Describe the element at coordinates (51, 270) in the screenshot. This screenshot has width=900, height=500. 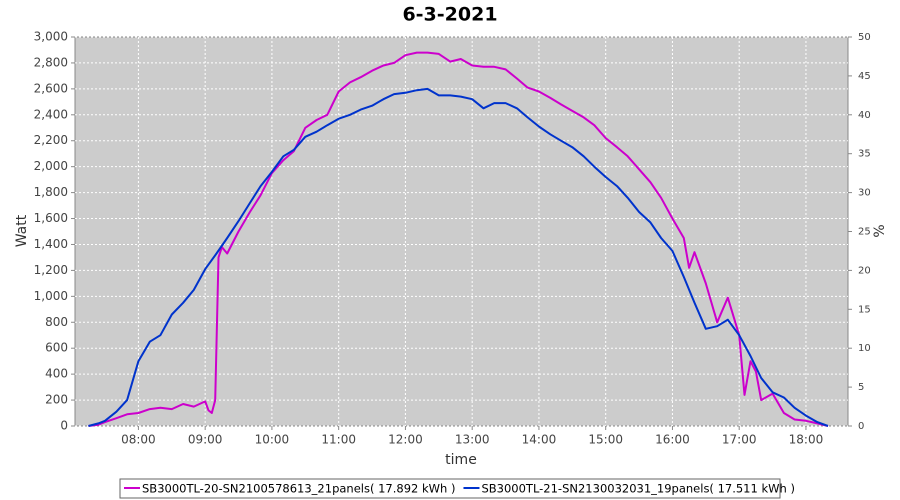
I see `y-tick-label: 1,200` at that location.